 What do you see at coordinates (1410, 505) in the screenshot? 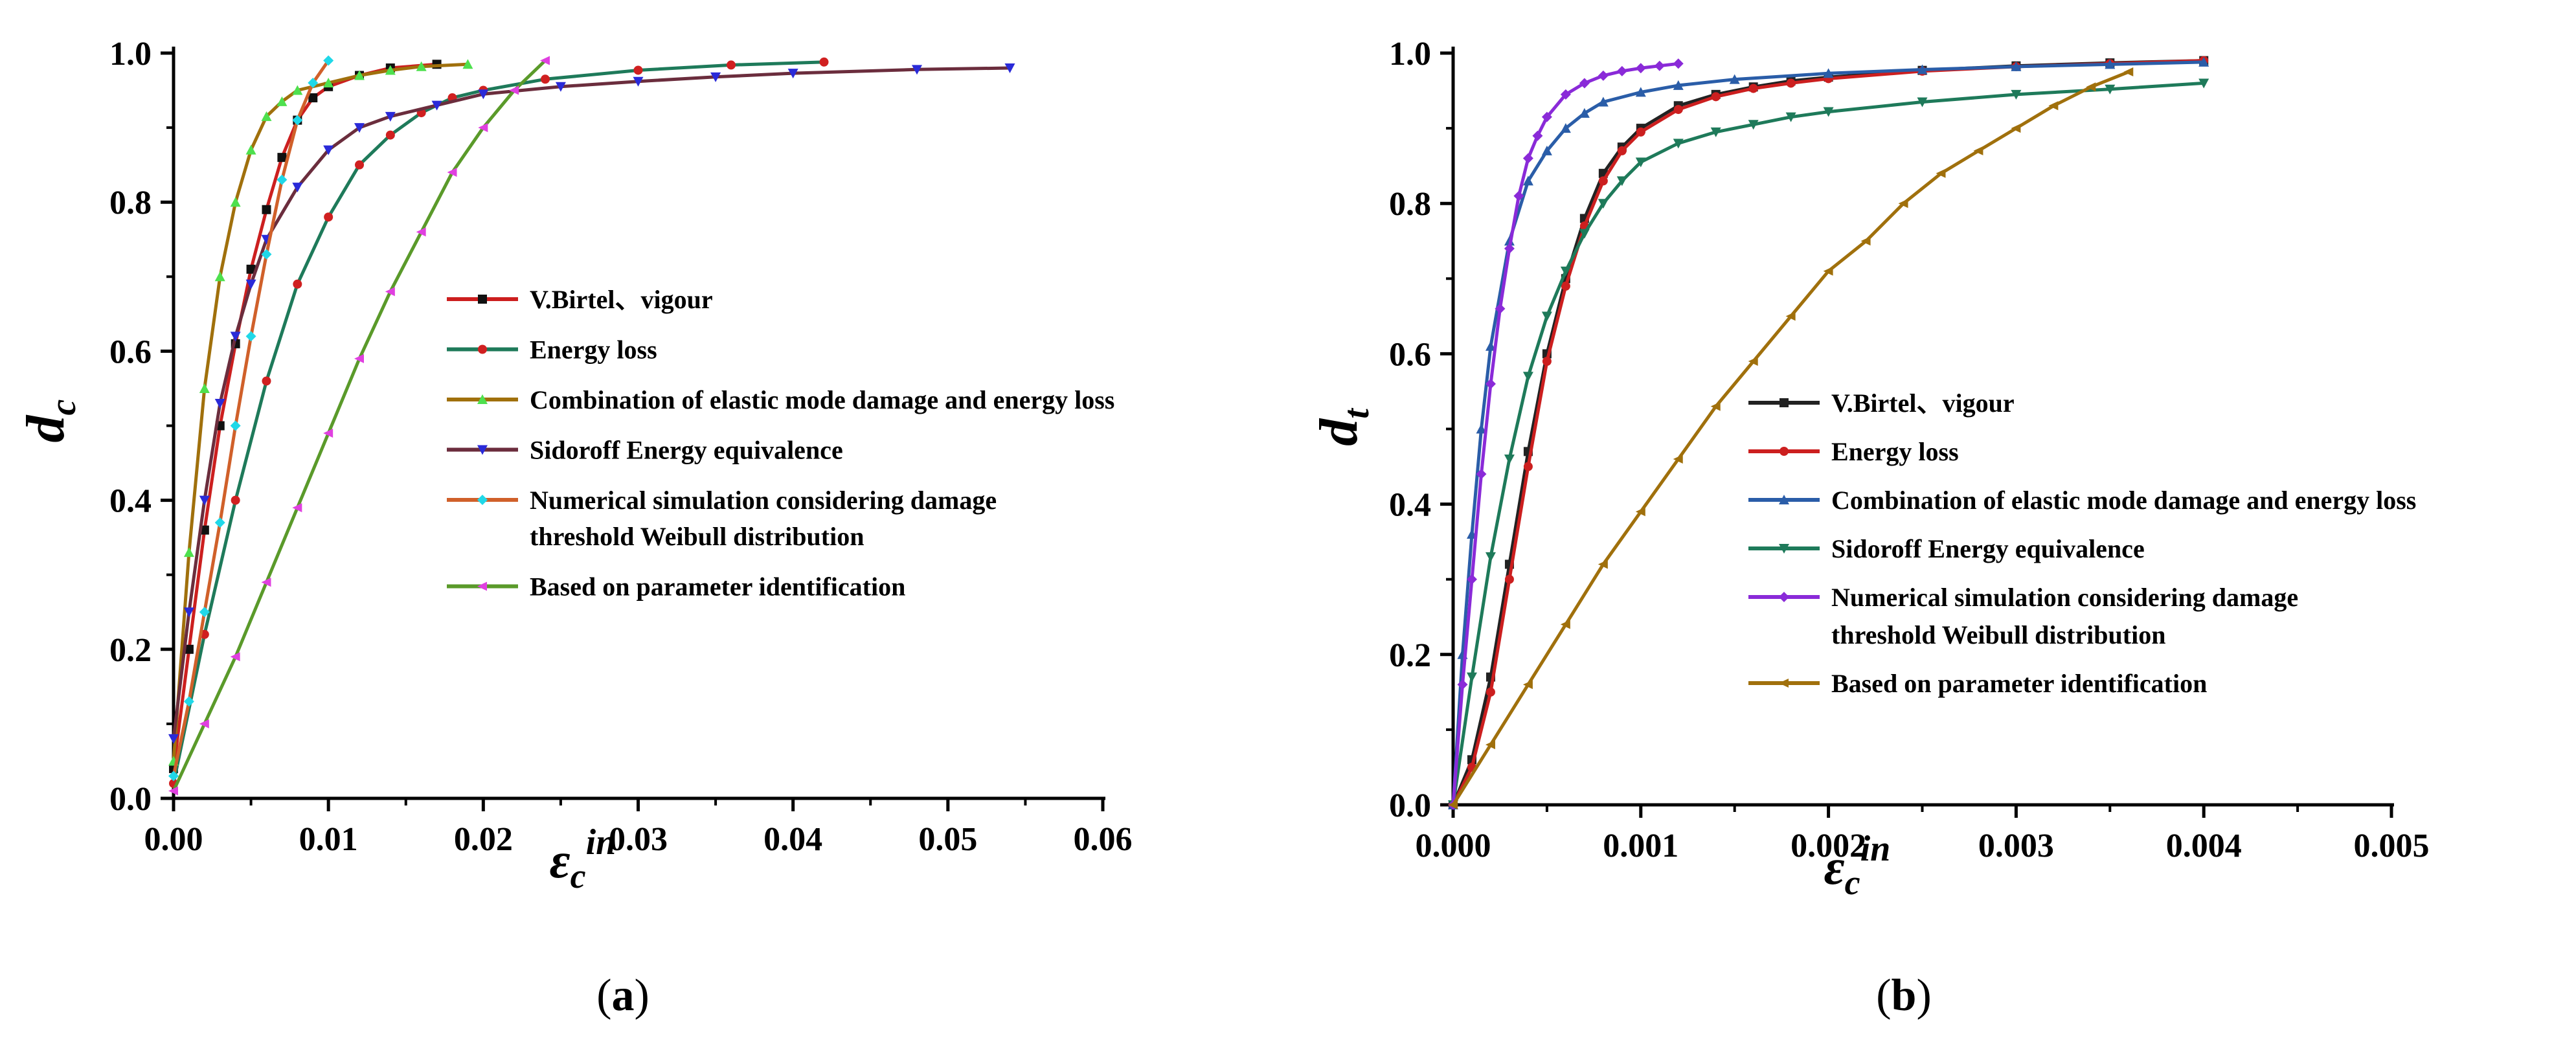
I see `y-tick-label: 0.4` at bounding box center [1410, 505].